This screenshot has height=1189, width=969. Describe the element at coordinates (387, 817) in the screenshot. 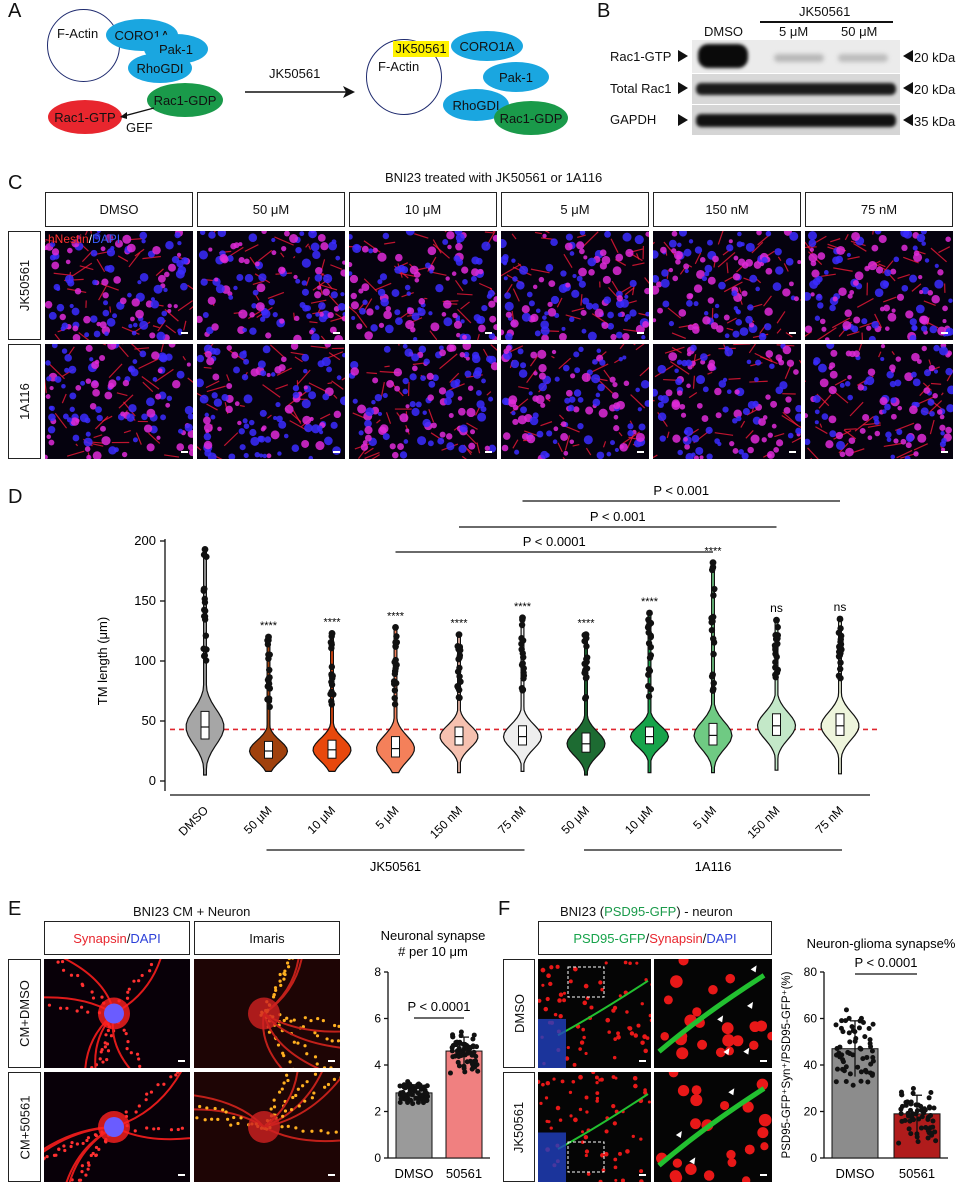

I see `x-tick-label: 5 μM` at that location.